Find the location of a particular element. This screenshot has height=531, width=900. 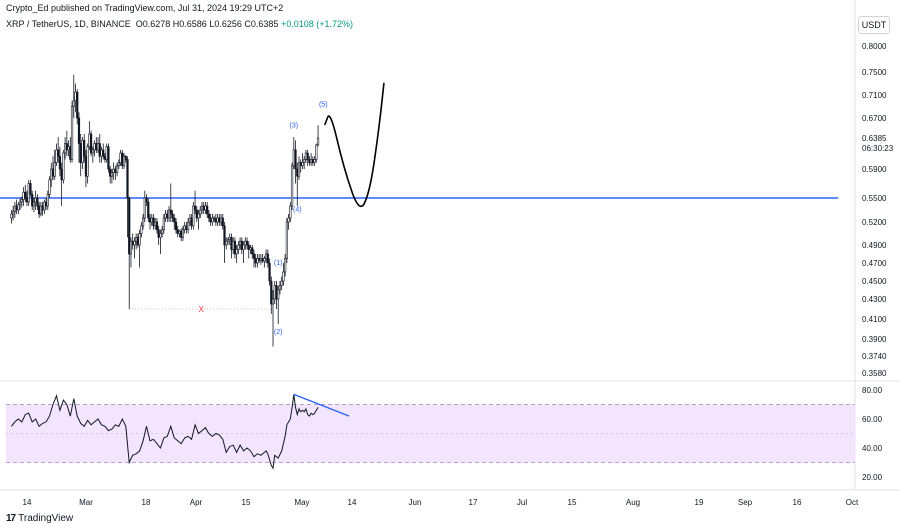

rsi-tick-label: 80.00 is located at coordinates (872, 390).